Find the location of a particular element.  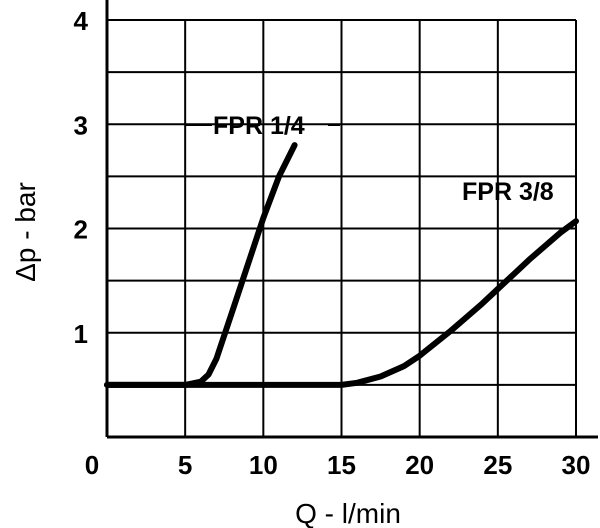

x-tick-label: 30 is located at coordinates (576, 465).